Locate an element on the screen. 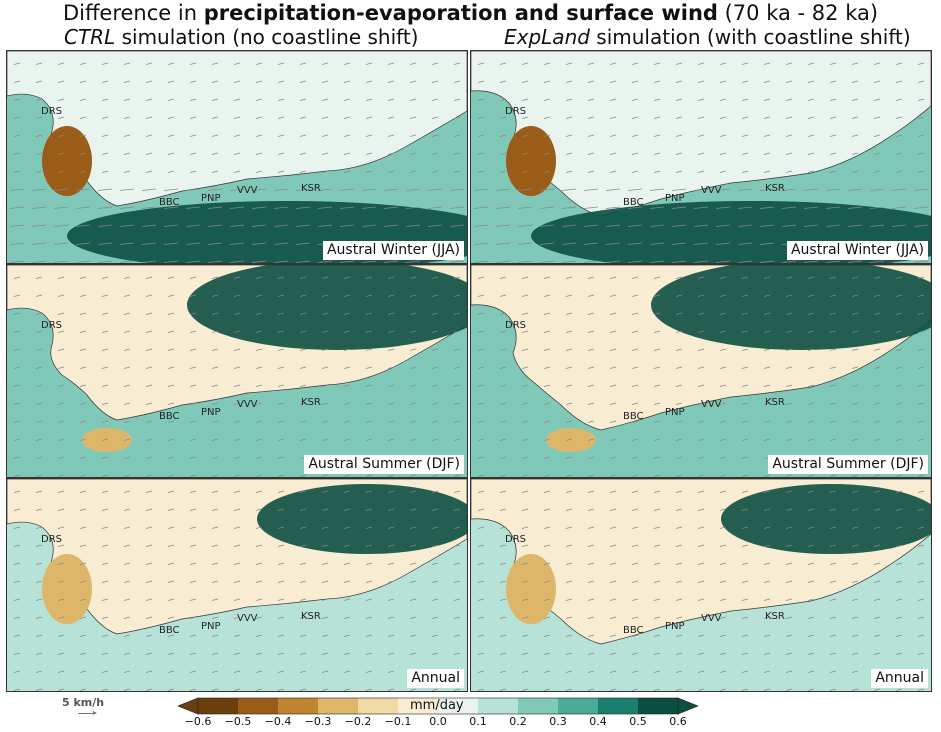 This screenshot has width=941, height=732. colorbar-tick-label: −0.2 is located at coordinates (358, 721).